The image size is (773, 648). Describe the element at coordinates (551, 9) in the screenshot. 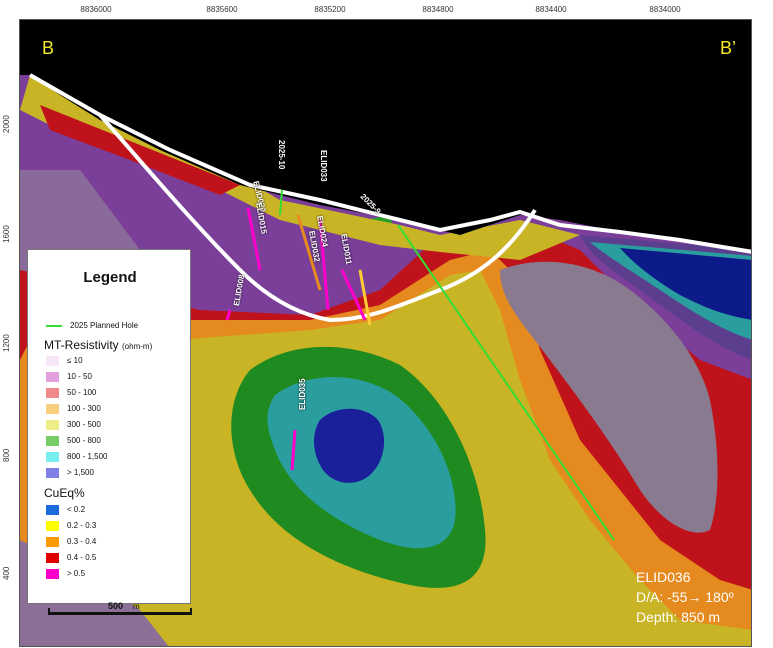

I see `easting-tick: 8834400` at that location.